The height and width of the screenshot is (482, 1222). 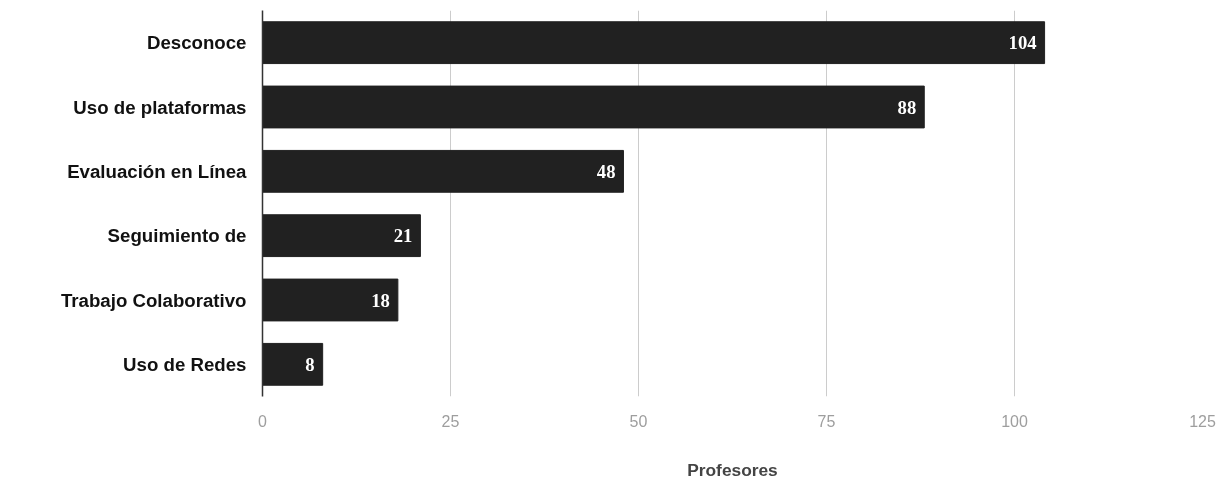 I want to click on data-label: 88, so click(x=907, y=107).